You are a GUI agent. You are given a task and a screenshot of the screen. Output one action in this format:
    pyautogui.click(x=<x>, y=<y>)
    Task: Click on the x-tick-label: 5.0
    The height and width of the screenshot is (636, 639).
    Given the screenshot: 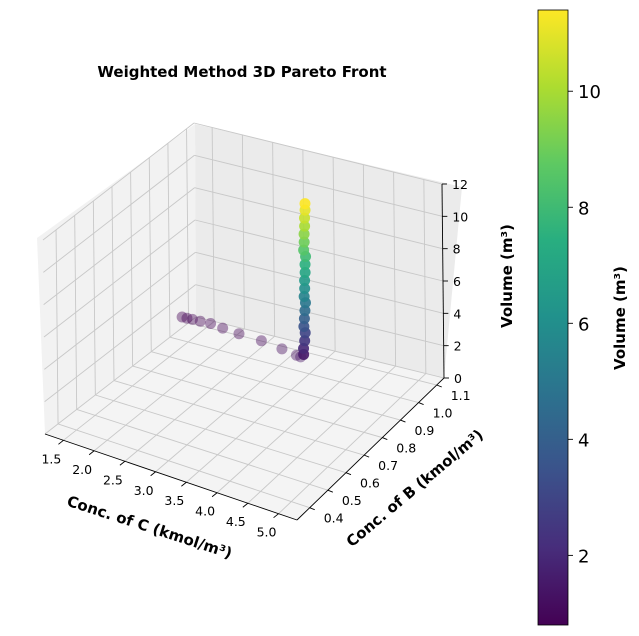 What is the action you would take?
    pyautogui.click(x=267, y=532)
    